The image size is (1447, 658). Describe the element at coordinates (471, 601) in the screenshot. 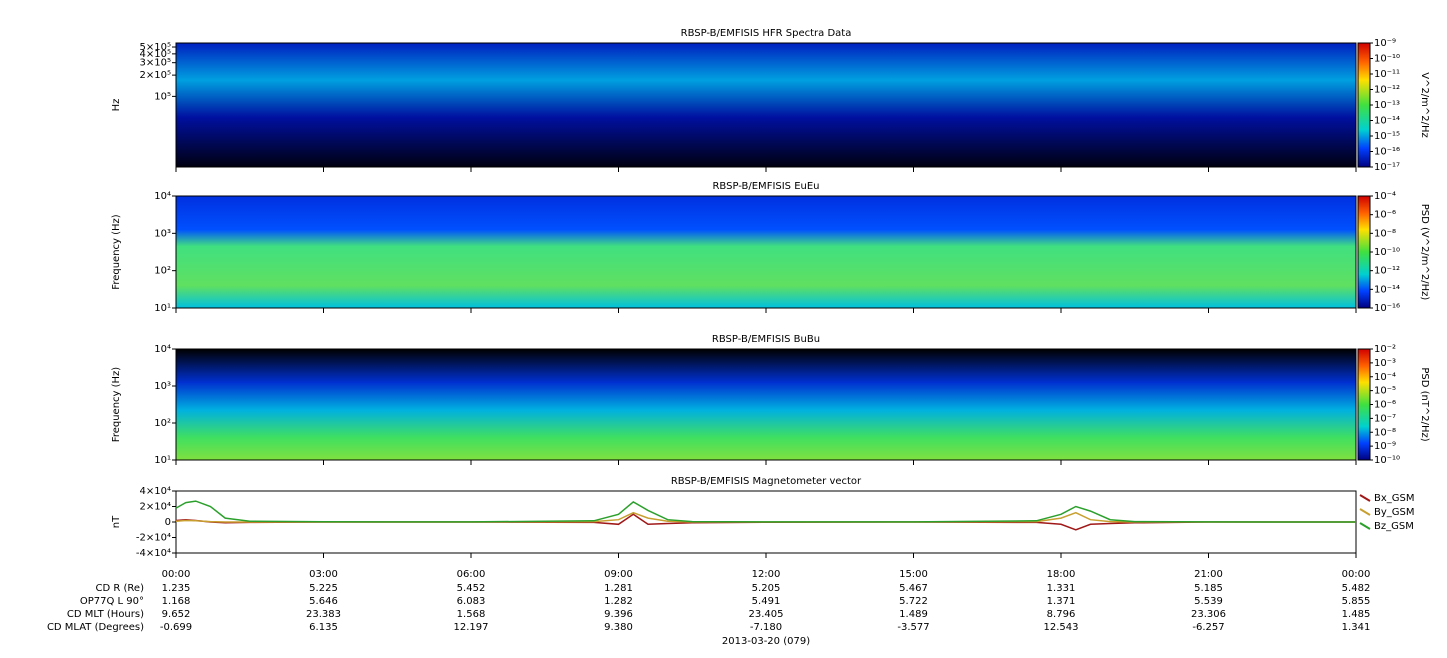

I see `ephemeris-value: 6.083` at that location.